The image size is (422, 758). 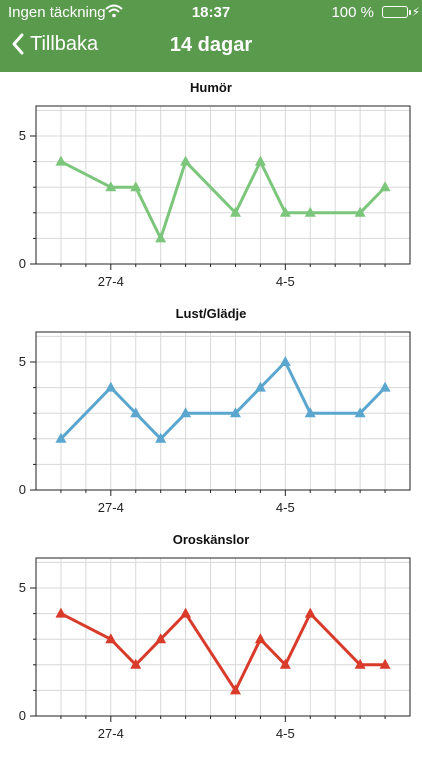 What do you see at coordinates (395, 12) in the screenshot?
I see `battery-icon` at bounding box center [395, 12].